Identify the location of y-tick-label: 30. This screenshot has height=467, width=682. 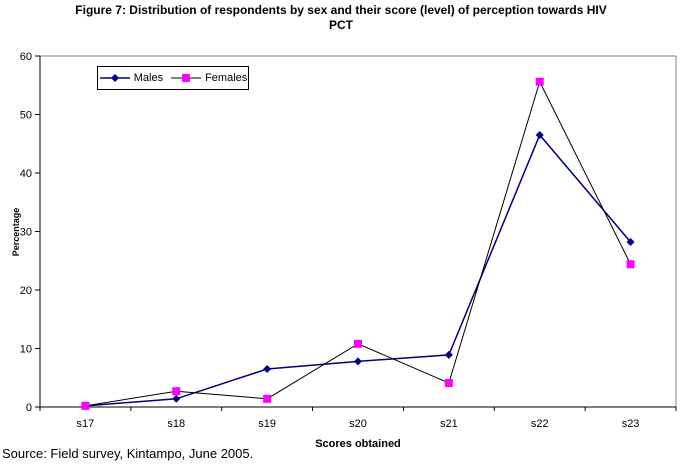
(26, 233).